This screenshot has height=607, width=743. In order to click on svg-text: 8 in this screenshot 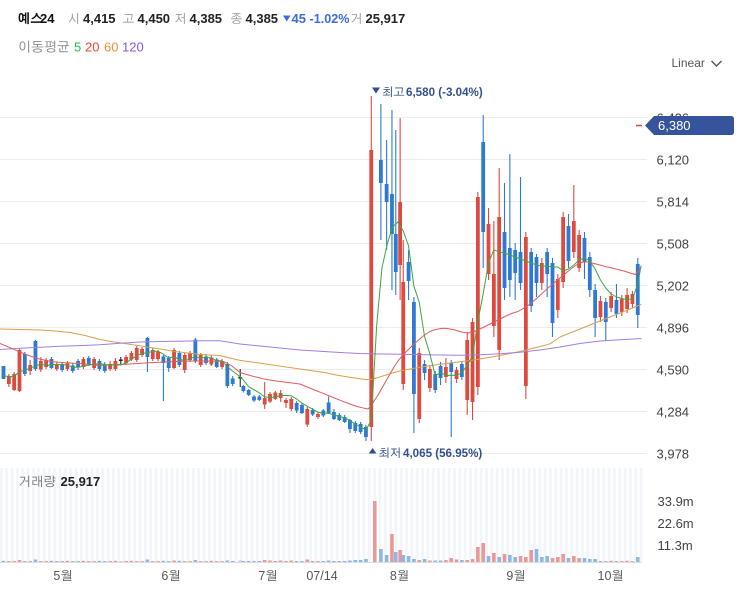, I will do `click(393, 576)`.